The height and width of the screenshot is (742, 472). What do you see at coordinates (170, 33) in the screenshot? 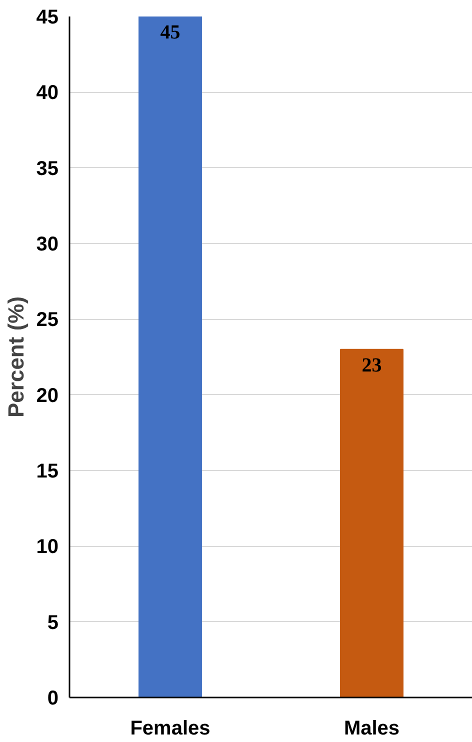
I see `data-label: 45` at bounding box center [170, 33].